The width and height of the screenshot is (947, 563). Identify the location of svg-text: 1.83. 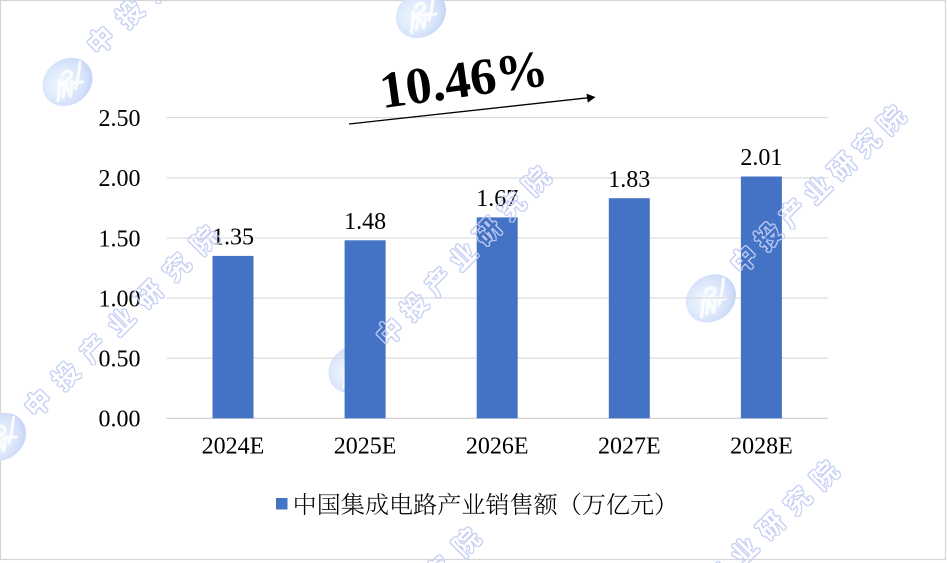
(629, 180).